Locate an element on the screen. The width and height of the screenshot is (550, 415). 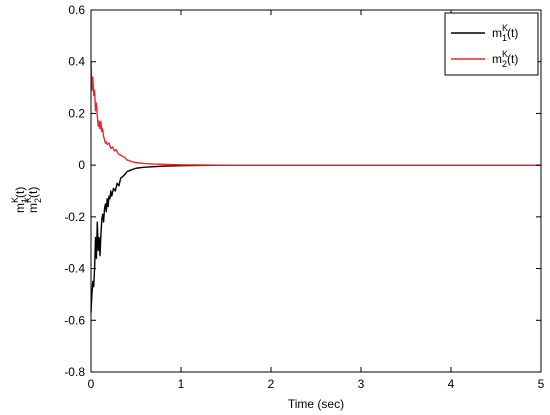
y-tick-label: 0.4 is located at coordinates (76, 62).